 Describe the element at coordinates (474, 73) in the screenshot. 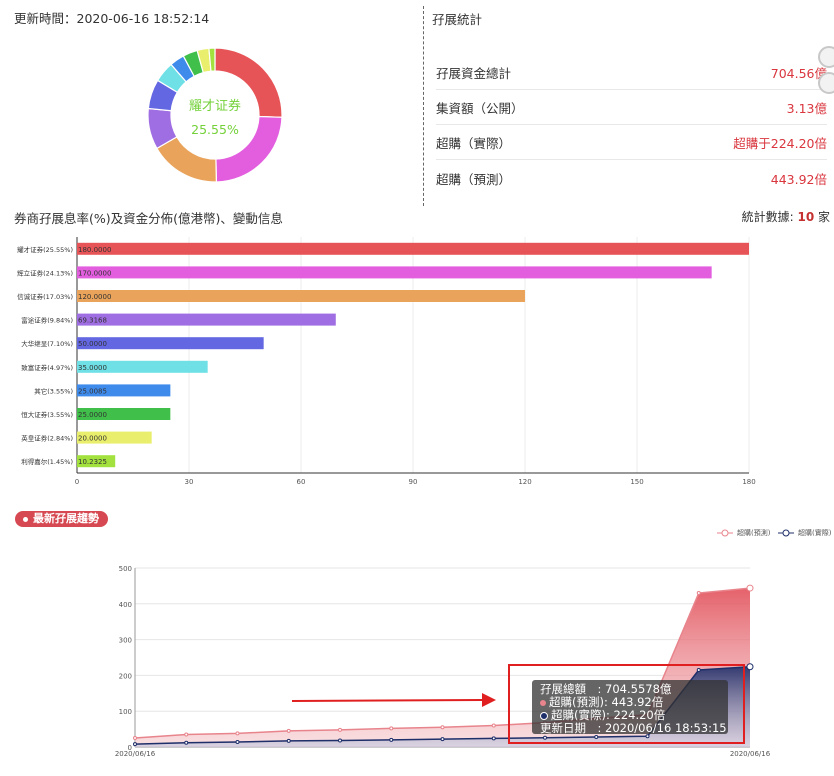

I see `stat-label: 孖展資金總計` at that location.